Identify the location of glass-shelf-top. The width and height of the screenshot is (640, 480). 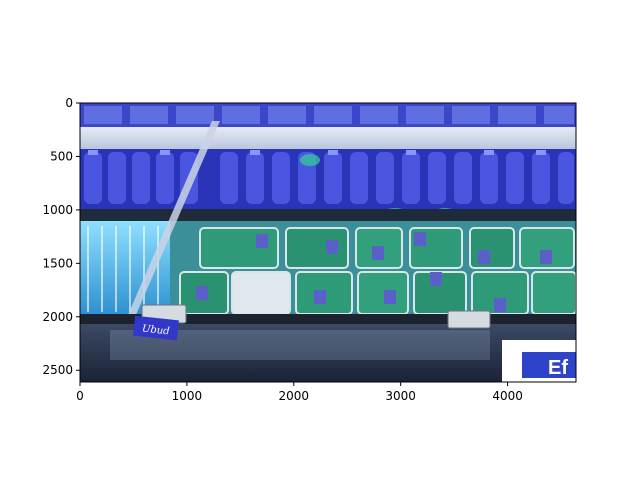
(328, 138).